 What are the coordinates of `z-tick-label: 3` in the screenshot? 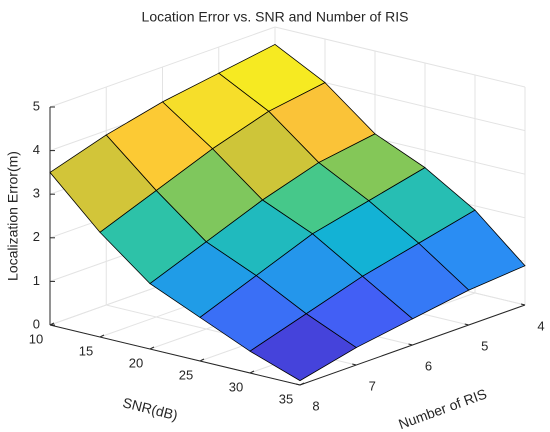 It's located at (36, 193).